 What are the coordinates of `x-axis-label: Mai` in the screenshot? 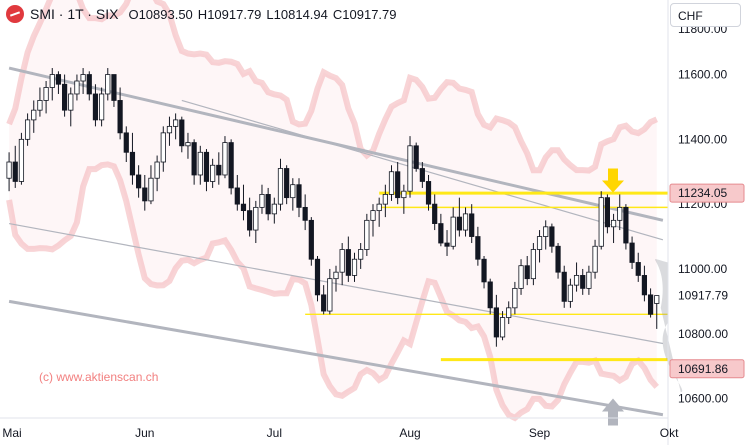 It's located at (11, 433).